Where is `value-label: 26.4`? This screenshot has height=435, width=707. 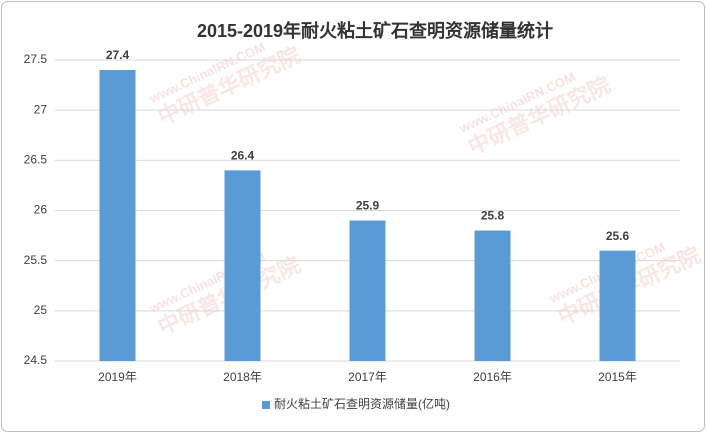 value-label: 26.4 is located at coordinates (243, 156).